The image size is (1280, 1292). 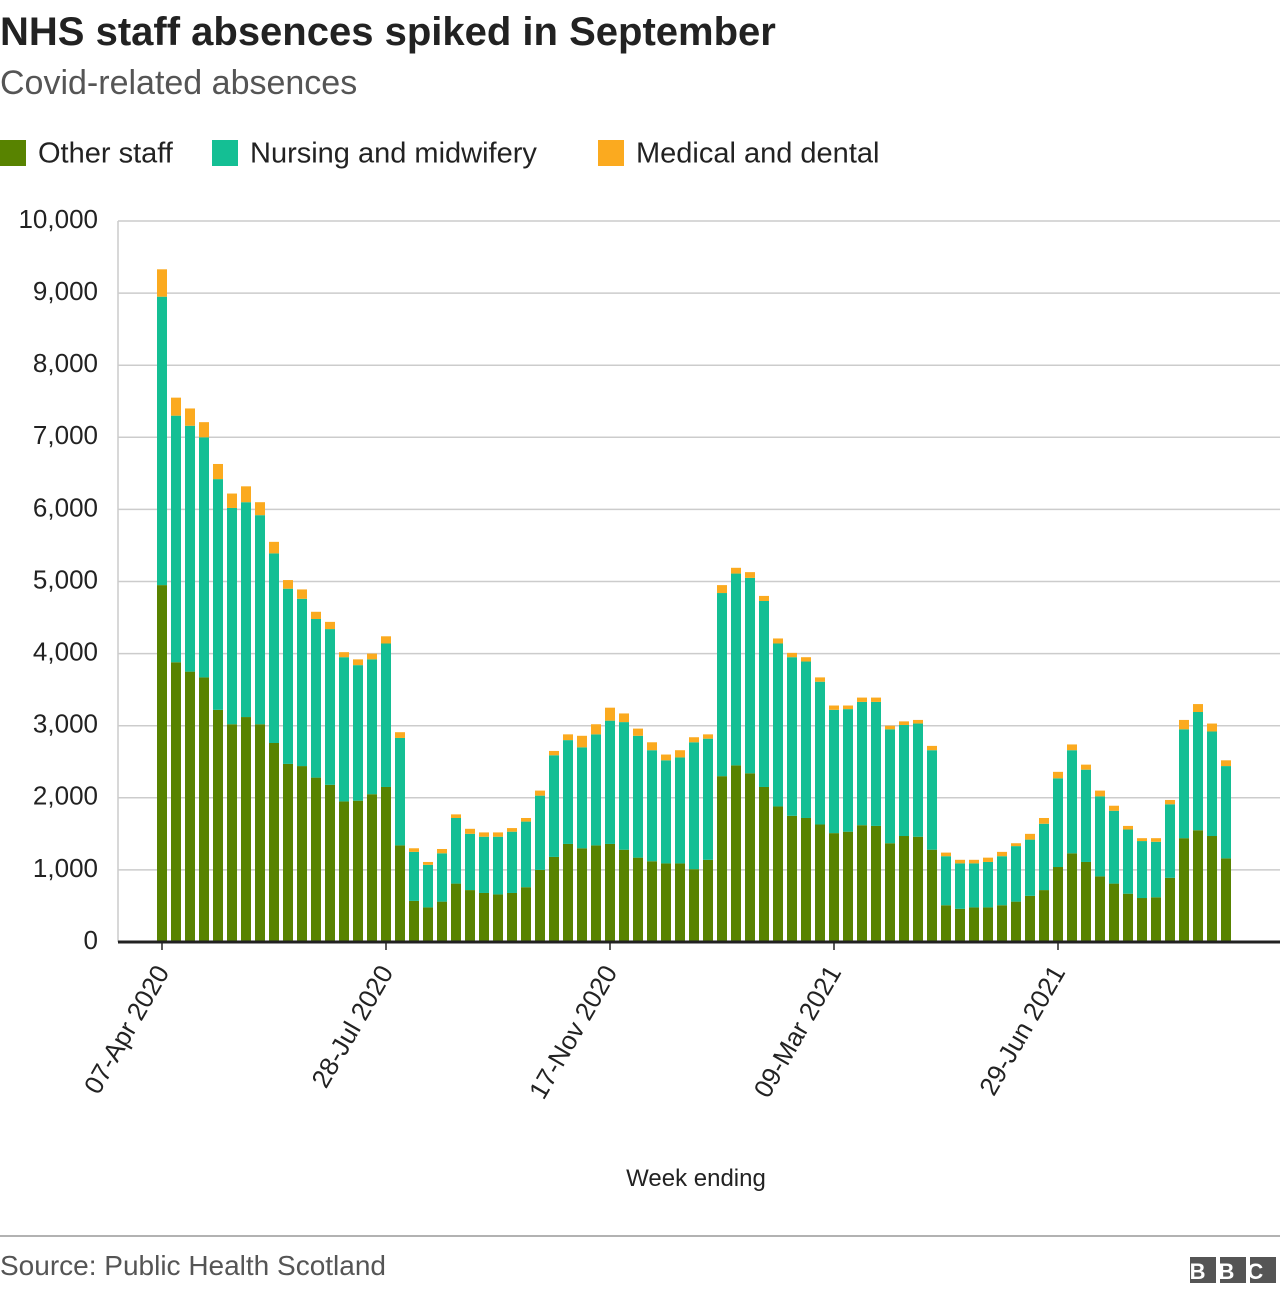 I want to click on y-tick-label: 8,000, so click(x=65, y=363).